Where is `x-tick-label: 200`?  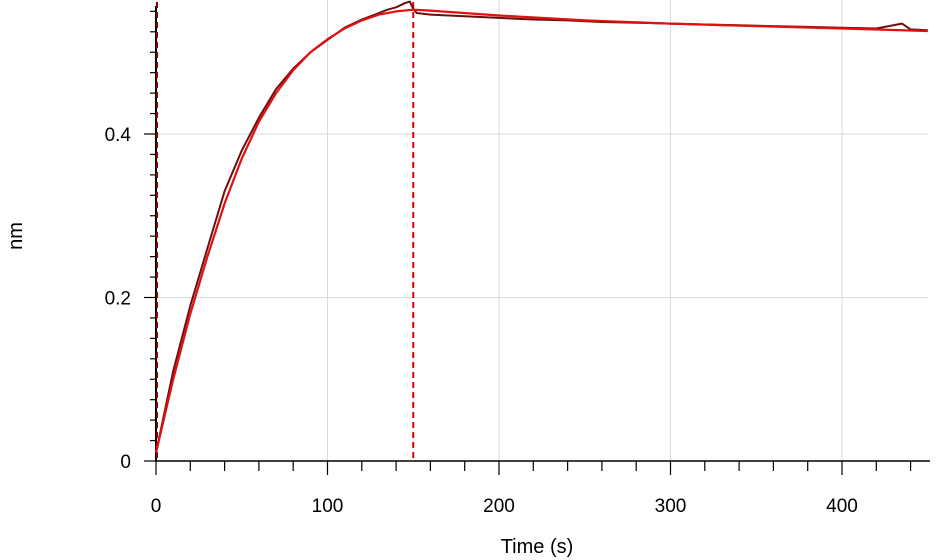
x-tick-label: 200 is located at coordinates (499, 506).